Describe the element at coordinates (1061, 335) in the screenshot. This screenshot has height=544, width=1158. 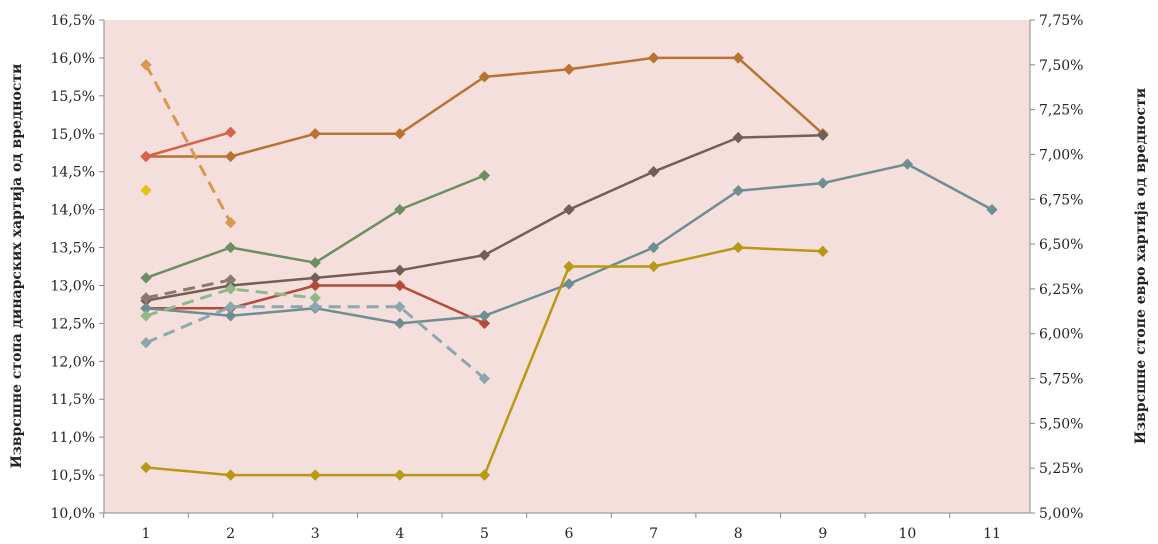
I see `right-tick-label: 6,00%` at that location.